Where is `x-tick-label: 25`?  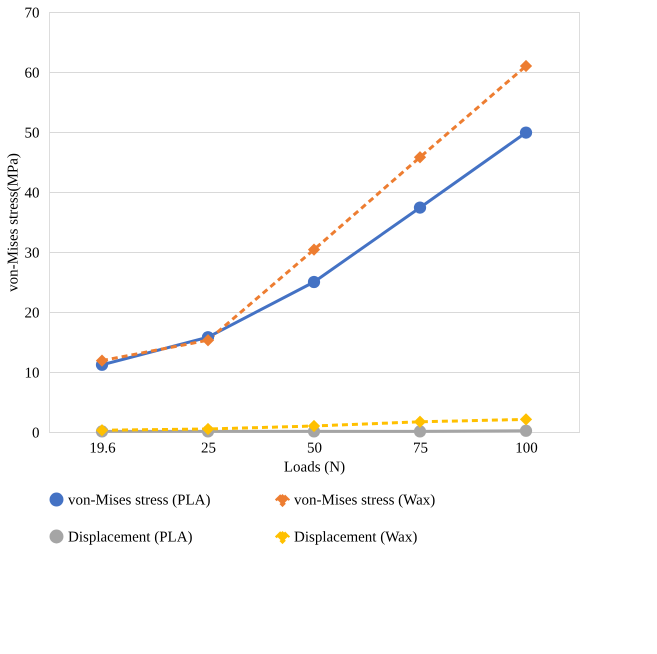 x-tick-label: 25 is located at coordinates (208, 448).